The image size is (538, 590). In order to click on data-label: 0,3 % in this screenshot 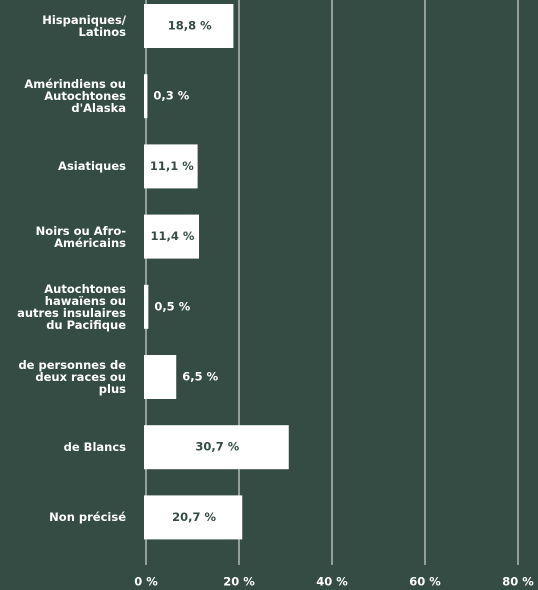, I will do `click(171, 96)`.